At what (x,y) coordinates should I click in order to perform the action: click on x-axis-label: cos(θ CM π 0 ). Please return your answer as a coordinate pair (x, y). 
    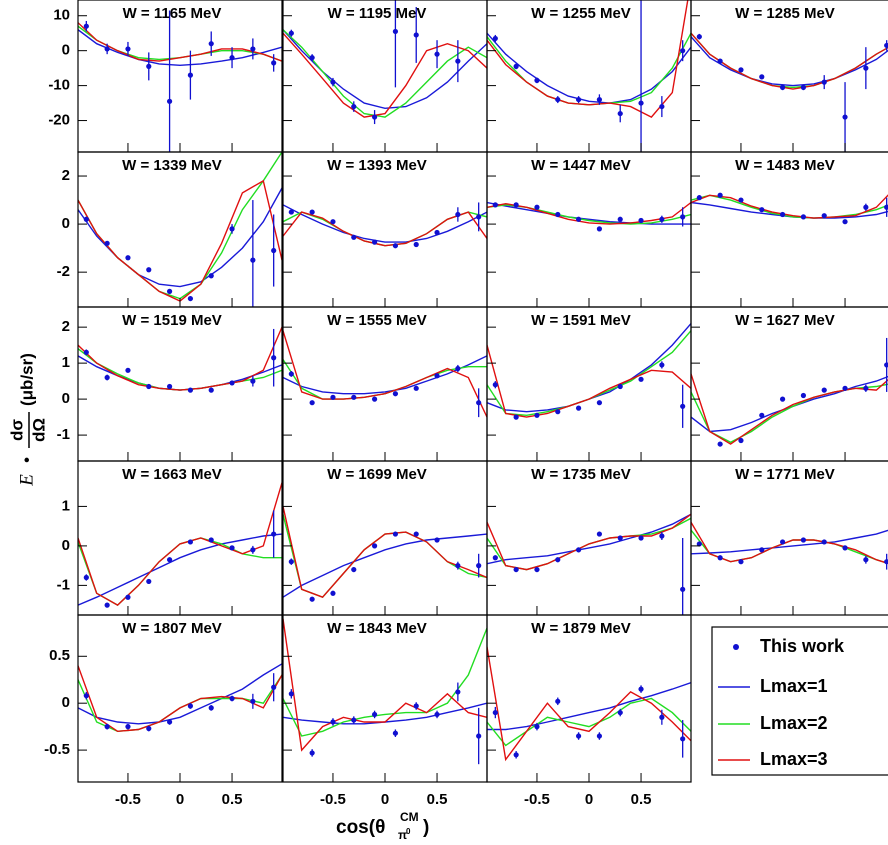
    Looking at the image, I should click on (382, 826).